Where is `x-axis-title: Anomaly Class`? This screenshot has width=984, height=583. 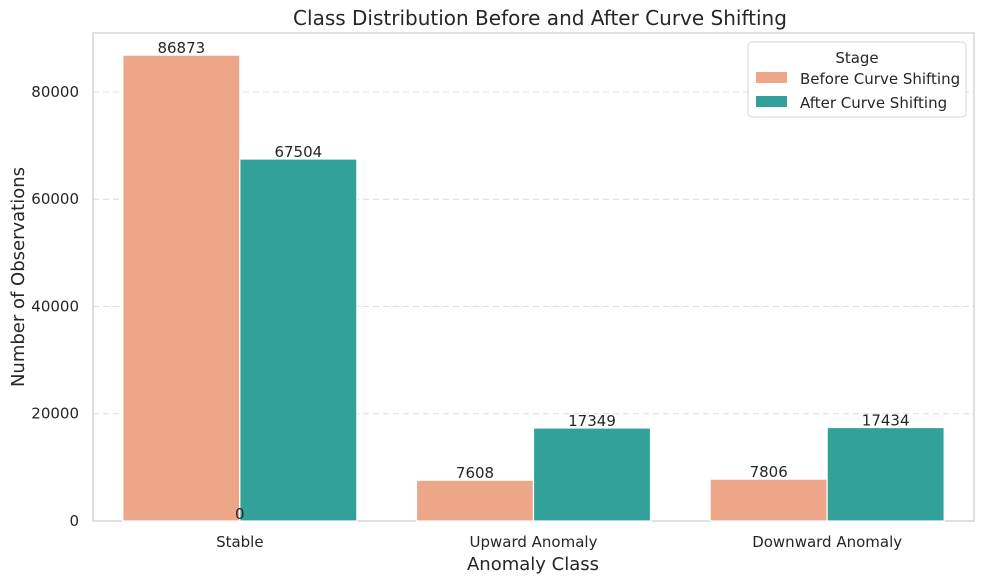
x-axis-title: Anomaly Class is located at coordinates (533, 564).